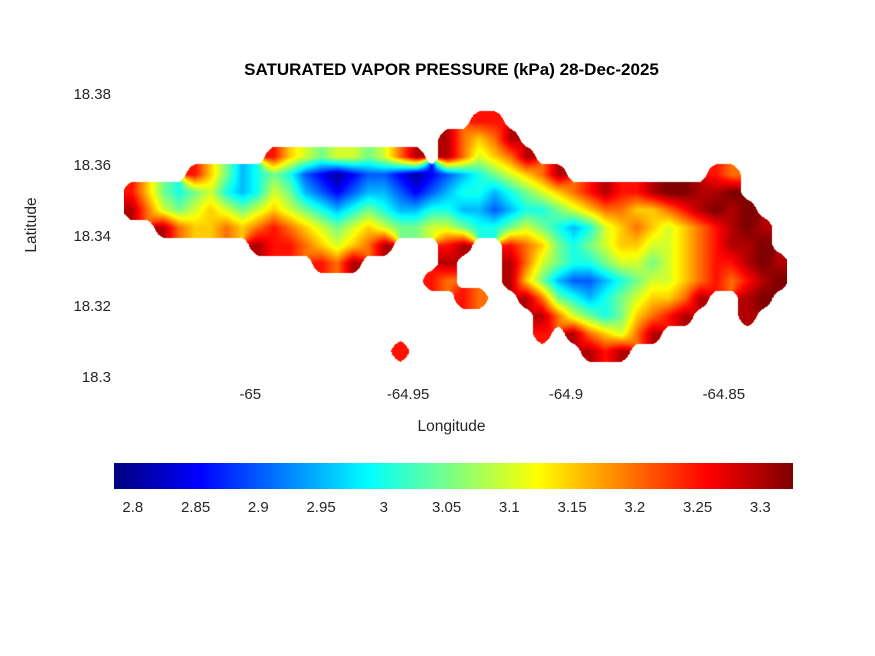  I want to click on y-axis-label: Latitude, so click(31, 225).